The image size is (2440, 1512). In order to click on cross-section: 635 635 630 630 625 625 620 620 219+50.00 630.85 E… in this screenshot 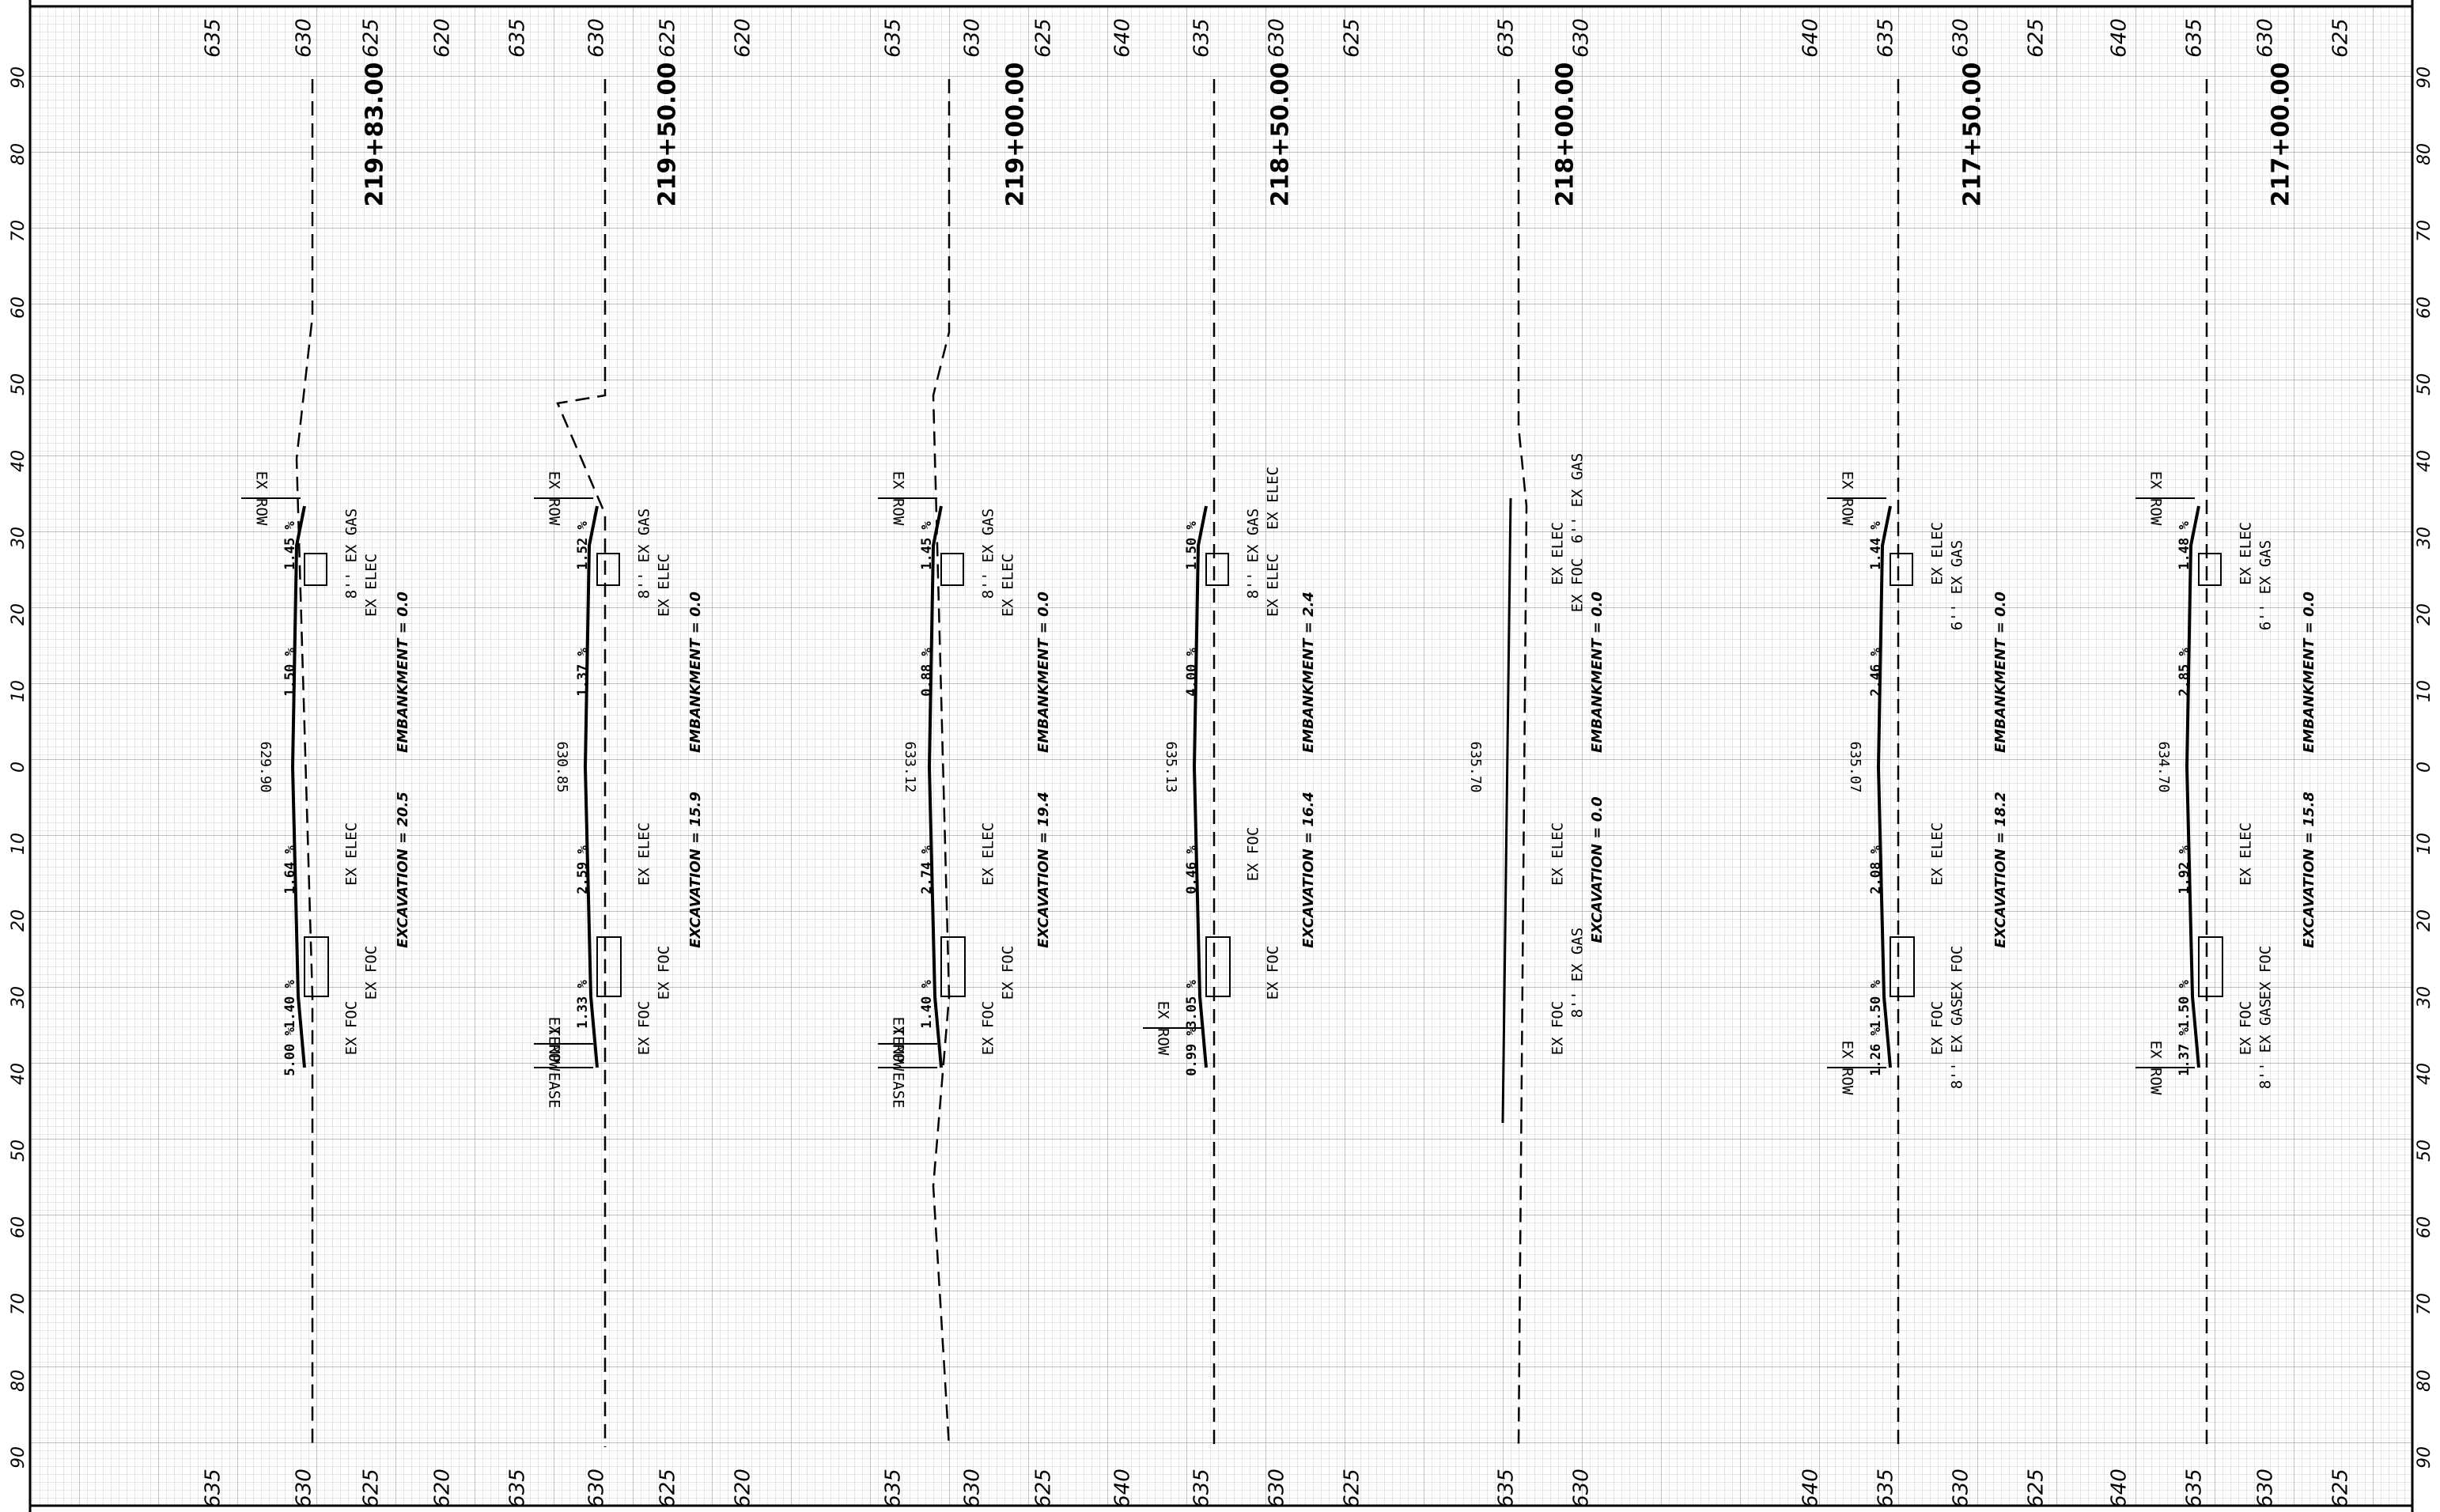, I will do `click(630, 763)`.